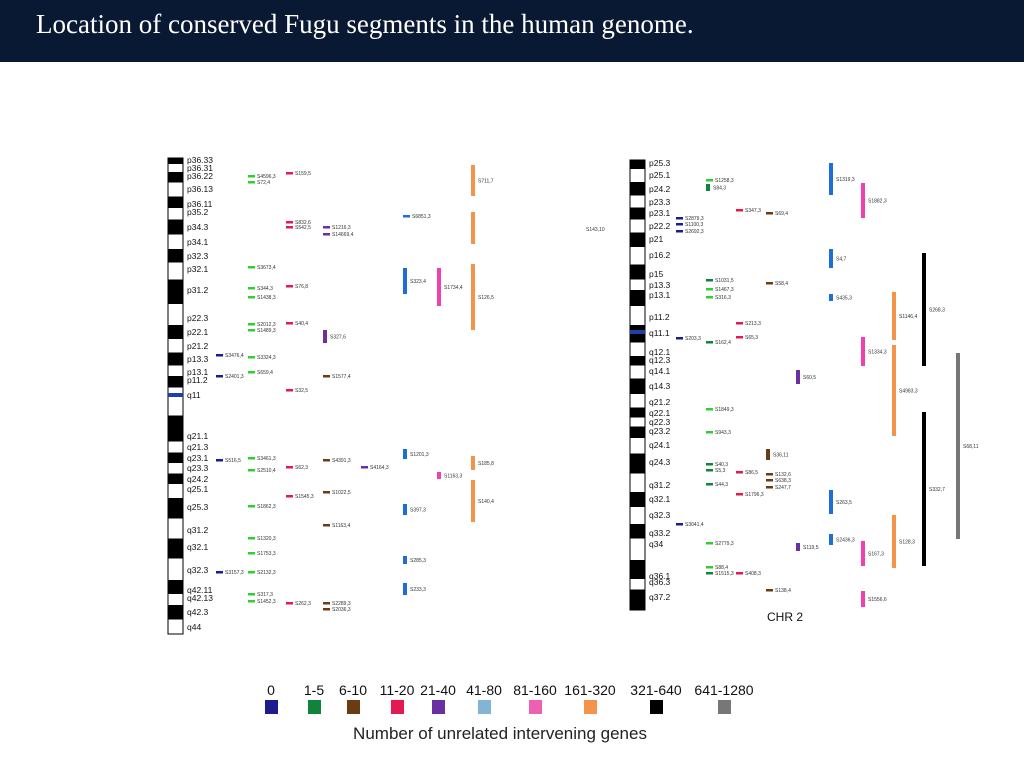  I want to click on band-label: p36.22, so click(200, 176).